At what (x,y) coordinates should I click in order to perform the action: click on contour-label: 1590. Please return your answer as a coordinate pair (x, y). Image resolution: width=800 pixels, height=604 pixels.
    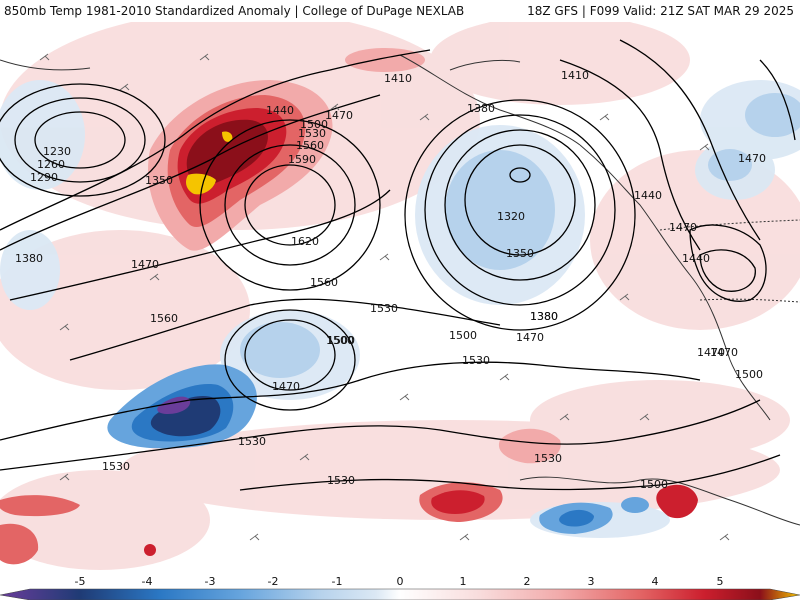
    Looking at the image, I should click on (302, 159).